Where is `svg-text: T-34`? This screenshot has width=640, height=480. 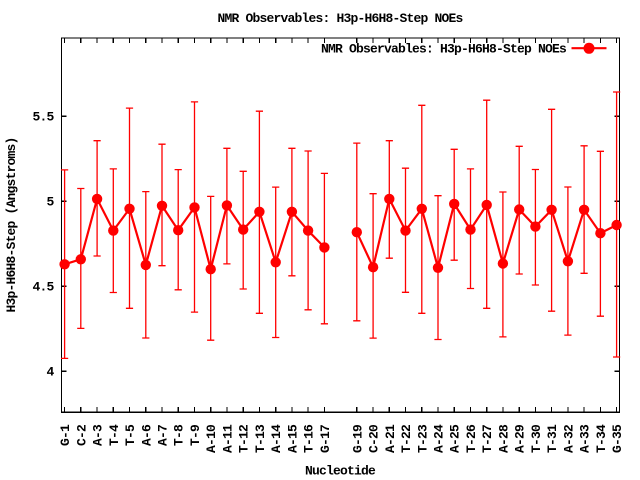 svg-text: T-34 is located at coordinates (601, 438).